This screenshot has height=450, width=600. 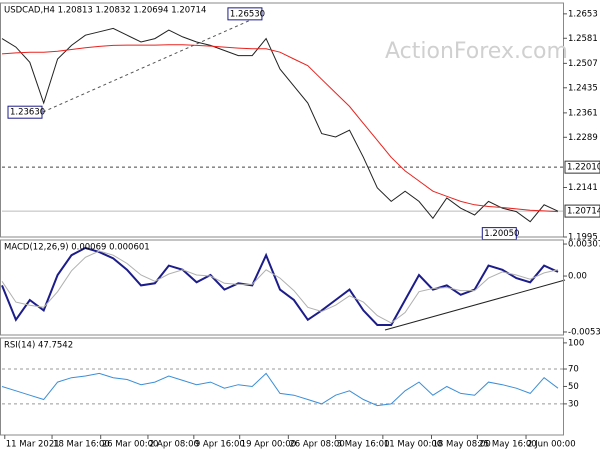 I want to click on y-tick-label: 50, so click(x=573, y=387).